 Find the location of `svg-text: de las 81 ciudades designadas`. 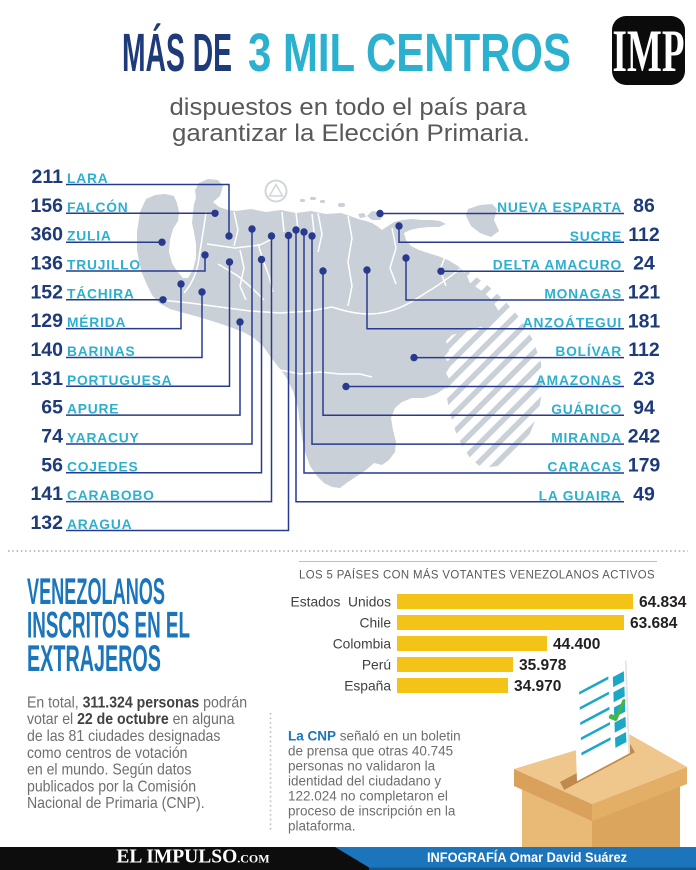

svg-text: de las 81 ciudades designadas is located at coordinates (123, 736).